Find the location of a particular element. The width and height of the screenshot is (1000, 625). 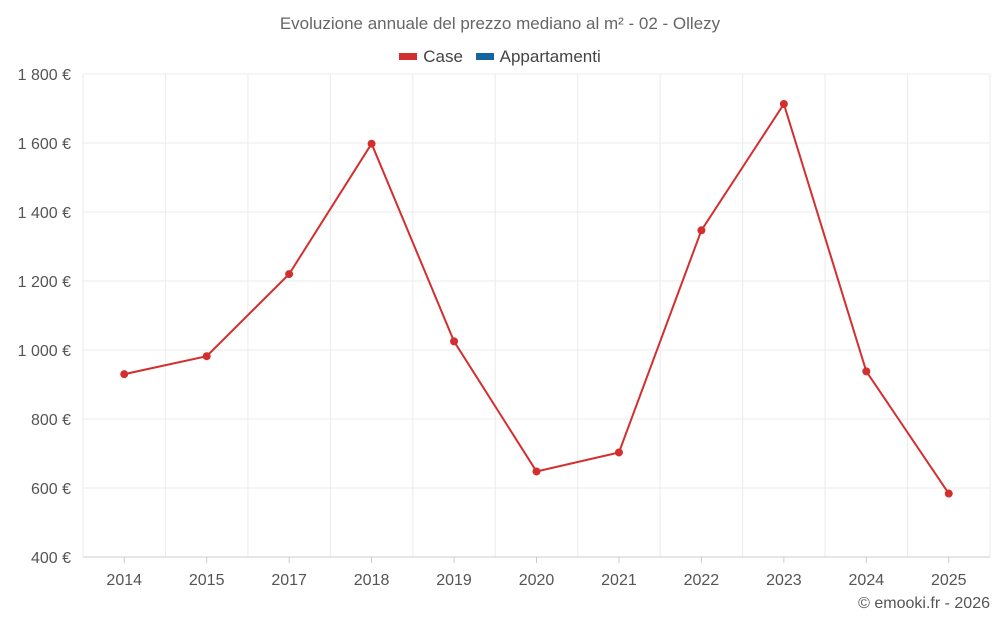

y-tick-label: 1 600 € is located at coordinates (44, 144).